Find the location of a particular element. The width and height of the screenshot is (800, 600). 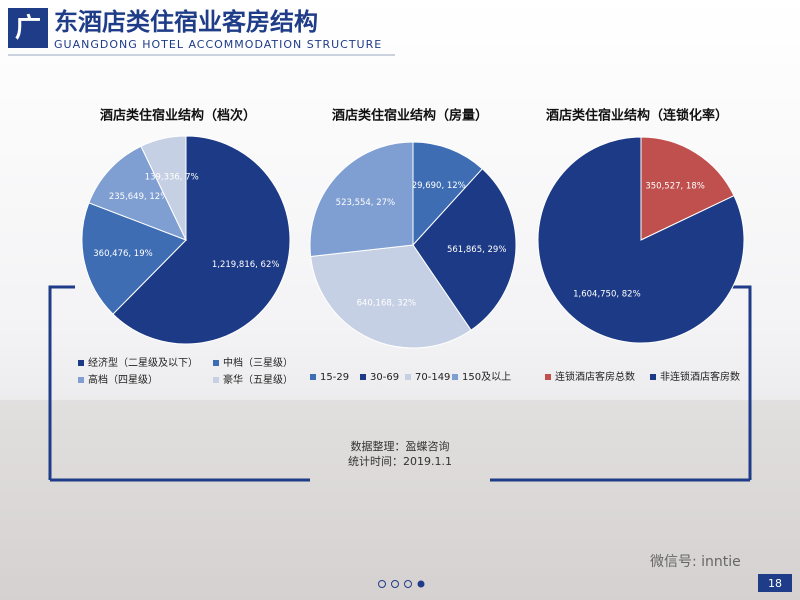

legend-label: 30-69 is located at coordinates (384, 377).